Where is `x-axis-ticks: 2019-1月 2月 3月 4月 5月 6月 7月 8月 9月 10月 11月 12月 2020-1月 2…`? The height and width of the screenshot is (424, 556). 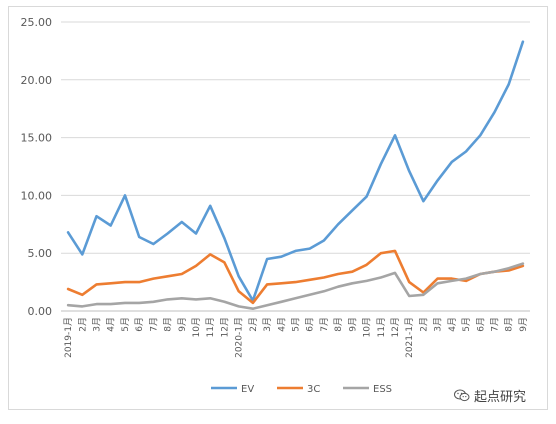
x-axis-ticks: 2019-1月 2月 3月 4月 5月 6月 7月 8月 9月 10月 11月 12月 2020-1月 2… is located at coordinates (296, 337).